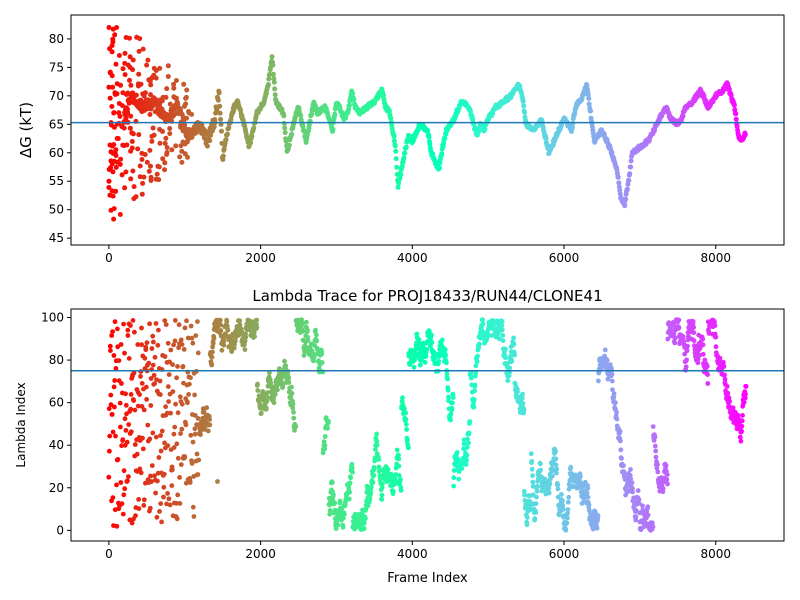  What do you see at coordinates (56, 124) in the screenshot?
I see `delta-g-y-tick-label: 65` at bounding box center [56, 124].